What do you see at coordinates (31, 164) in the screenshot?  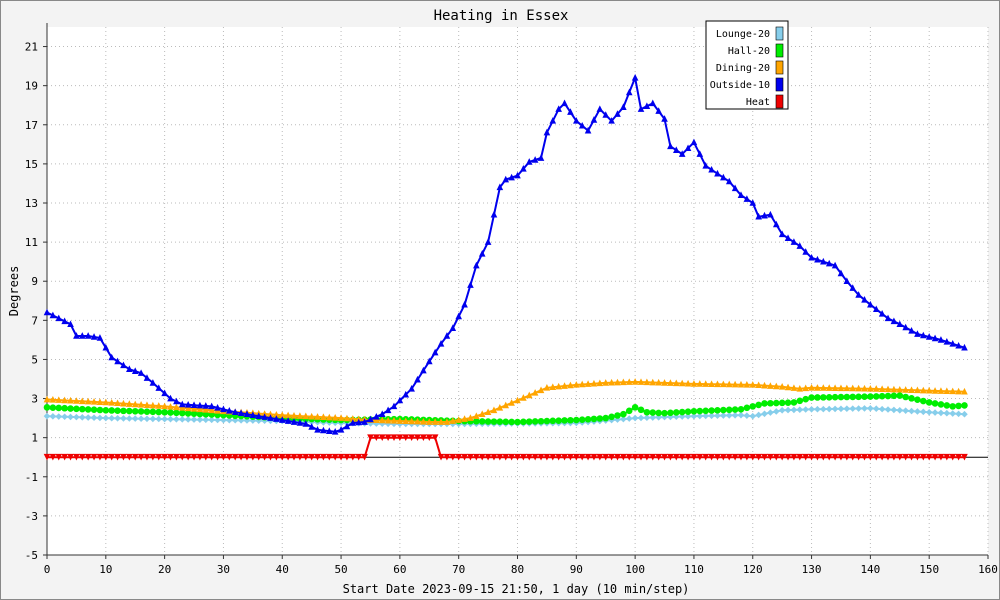 I see `y-tick-label: 15` at bounding box center [31, 164].